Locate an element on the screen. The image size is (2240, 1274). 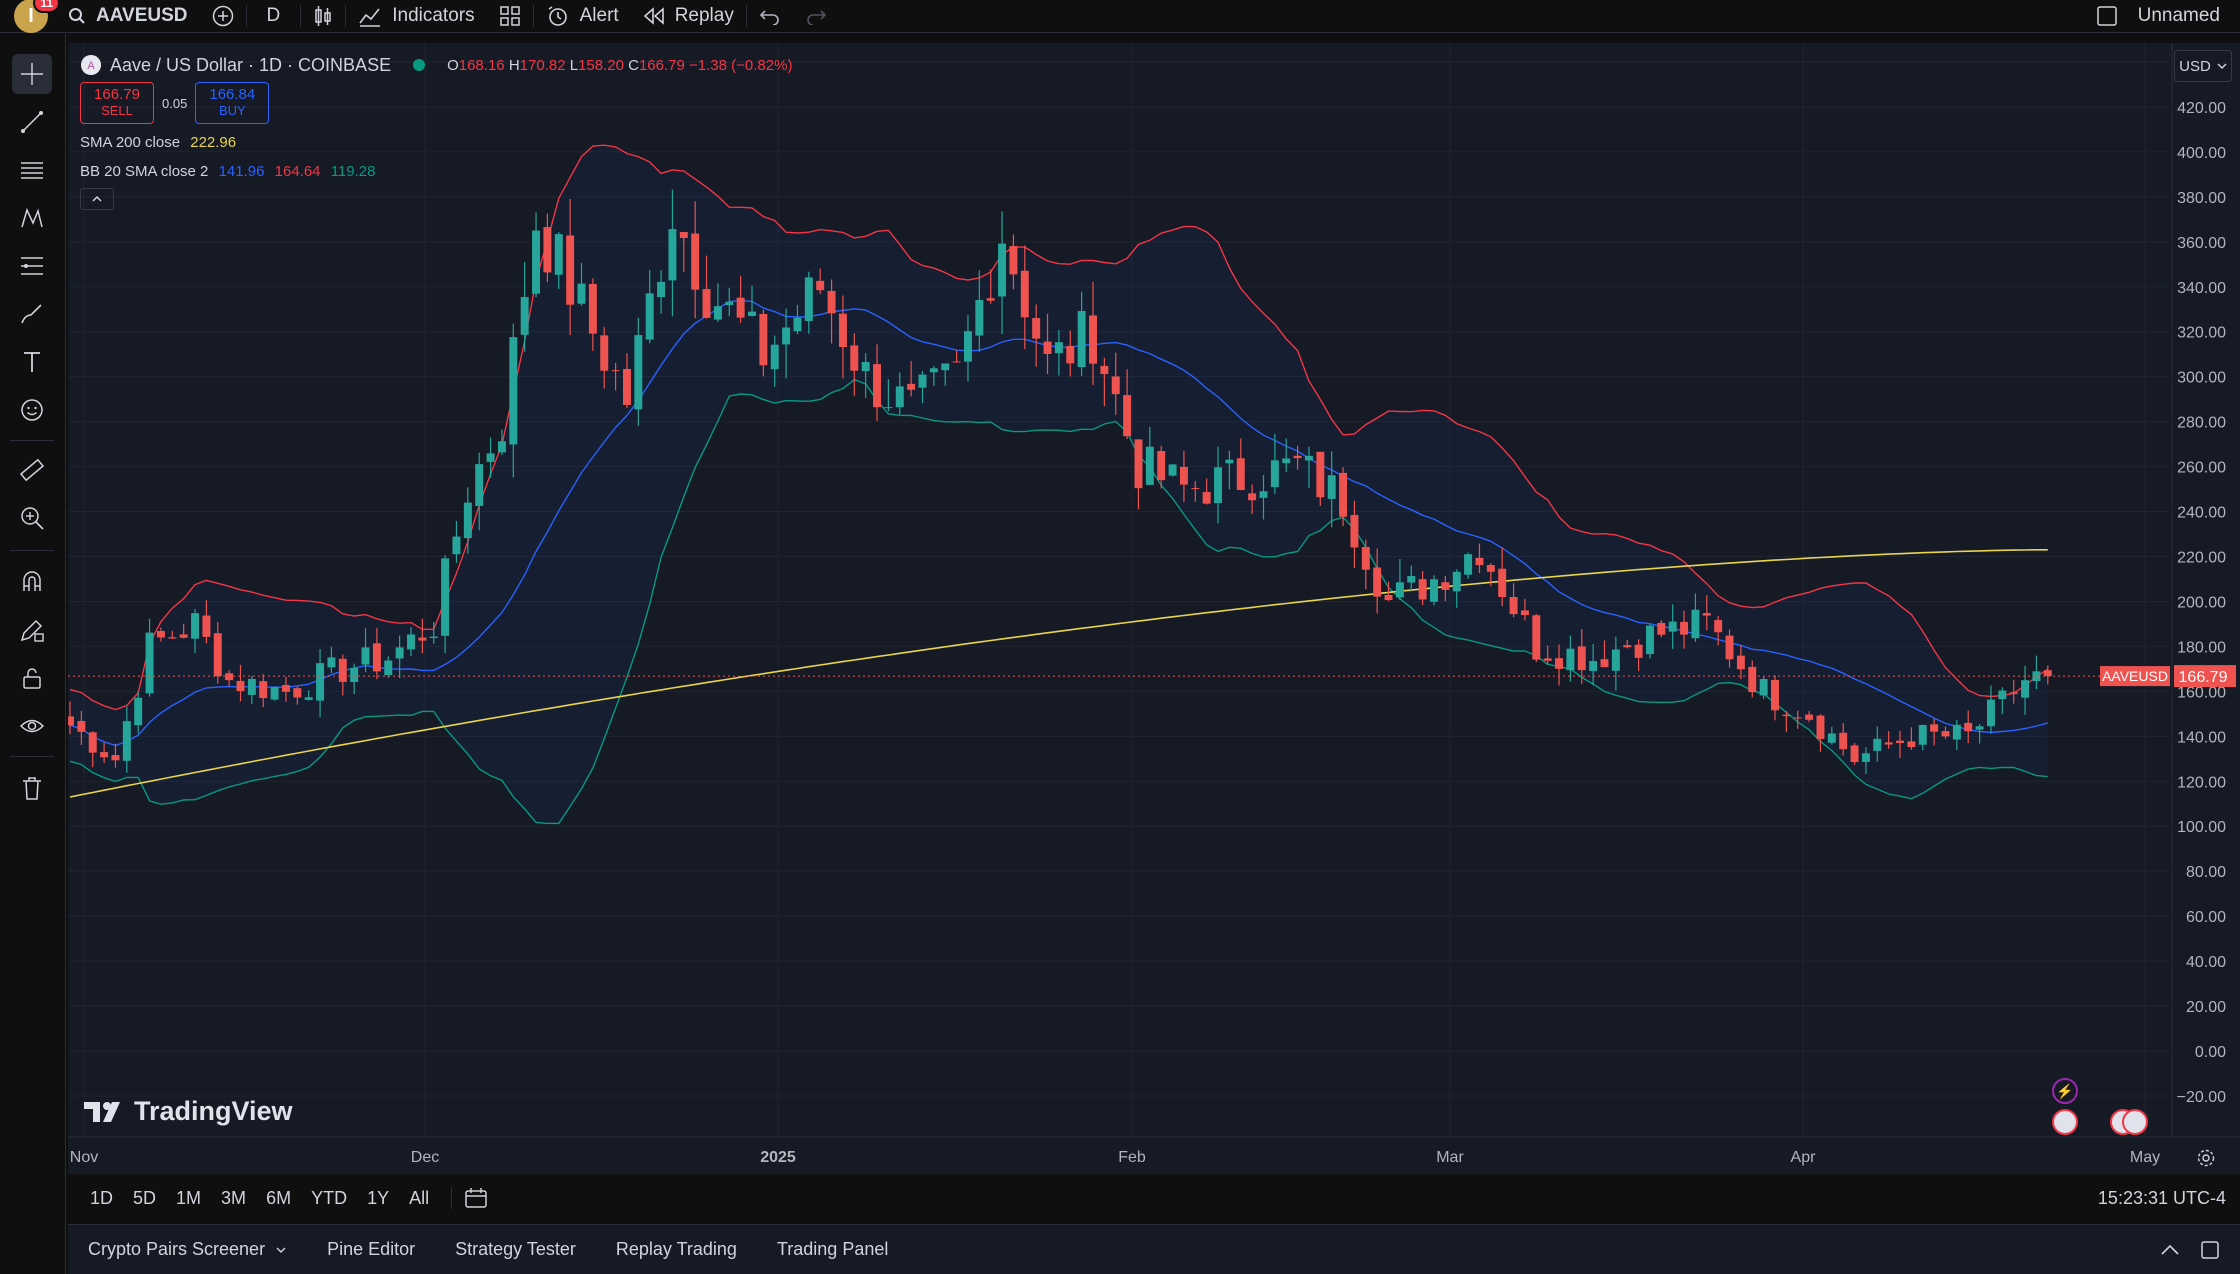
trendline-tool is located at coordinates (32, 122).